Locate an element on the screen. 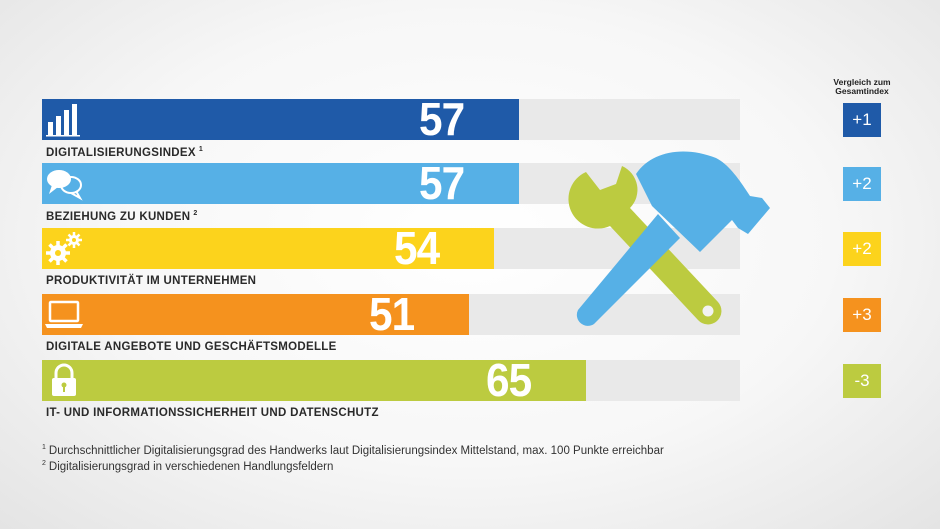 The image size is (940, 529). tools-illustration is located at coordinates (669, 238).